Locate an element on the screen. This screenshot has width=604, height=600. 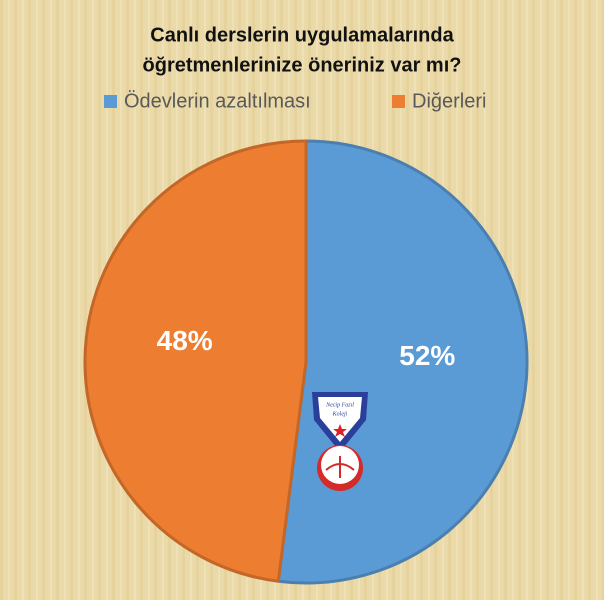
legend: Ödevlerin azaltılması Diğerleri is located at coordinates (295, 101).